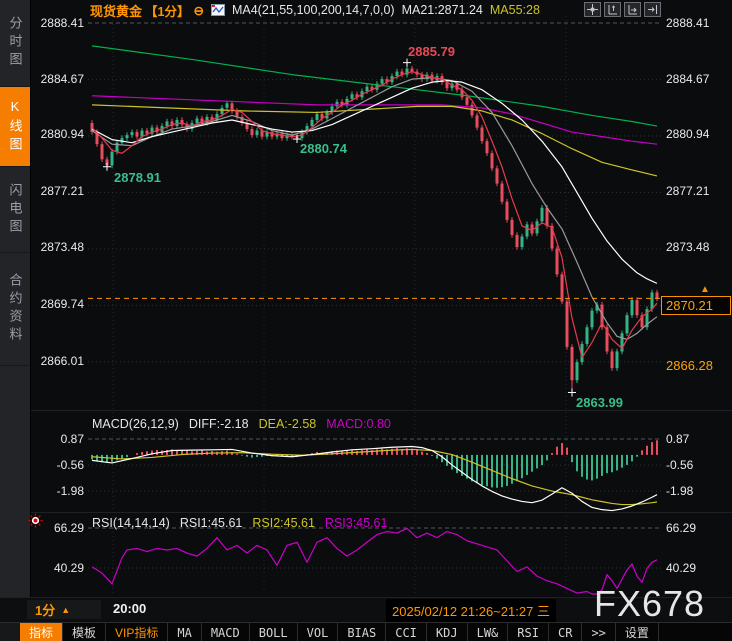  What do you see at coordinates (15, 127) in the screenshot?
I see `sidebar-tab-kline-chart: K线图` at bounding box center [15, 127].